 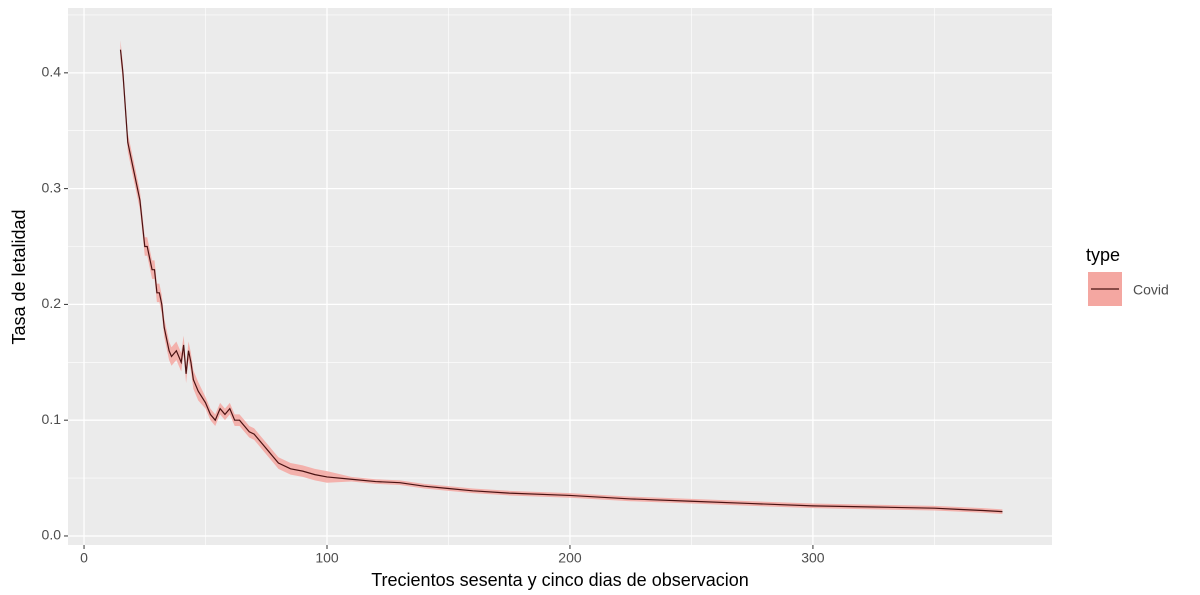 What do you see at coordinates (1103, 255) in the screenshot?
I see `legend-title: type` at bounding box center [1103, 255].